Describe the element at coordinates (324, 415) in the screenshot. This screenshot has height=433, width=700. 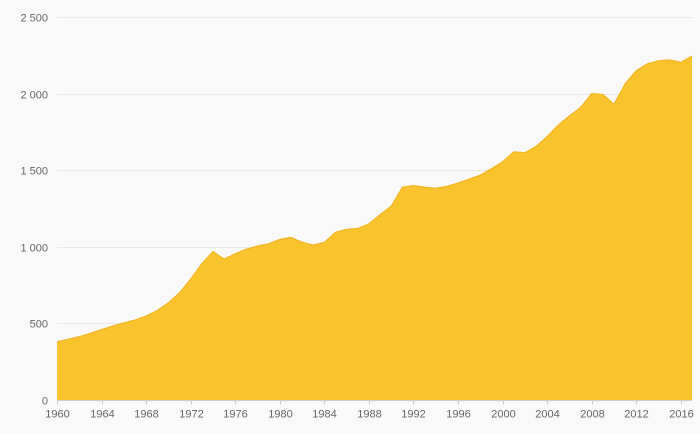
I see `x-axis-tick-label: 1984` at that location.